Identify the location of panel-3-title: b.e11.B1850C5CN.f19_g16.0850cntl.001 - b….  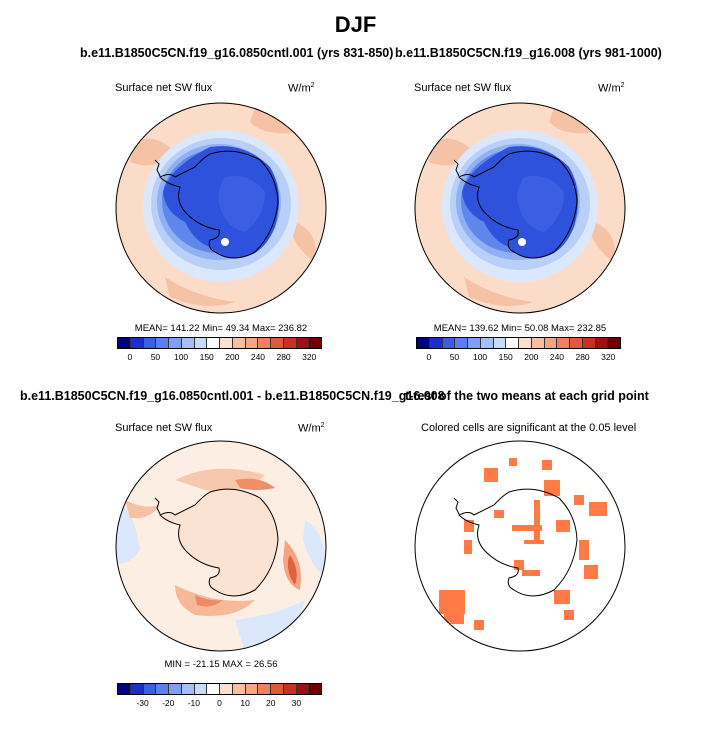
(232, 396).